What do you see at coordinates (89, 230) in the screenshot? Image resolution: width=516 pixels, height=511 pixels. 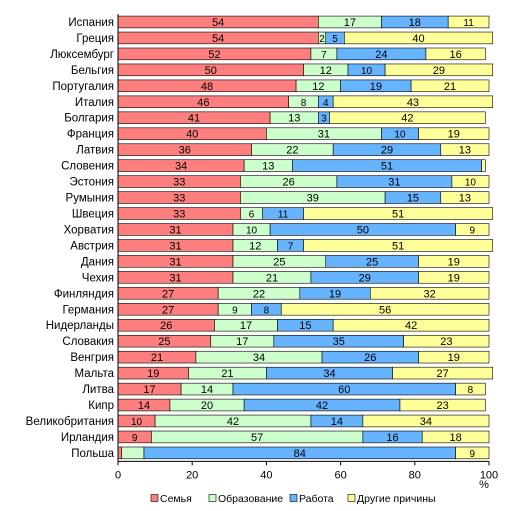 I see `category-label: Хорватия` at bounding box center [89, 230].